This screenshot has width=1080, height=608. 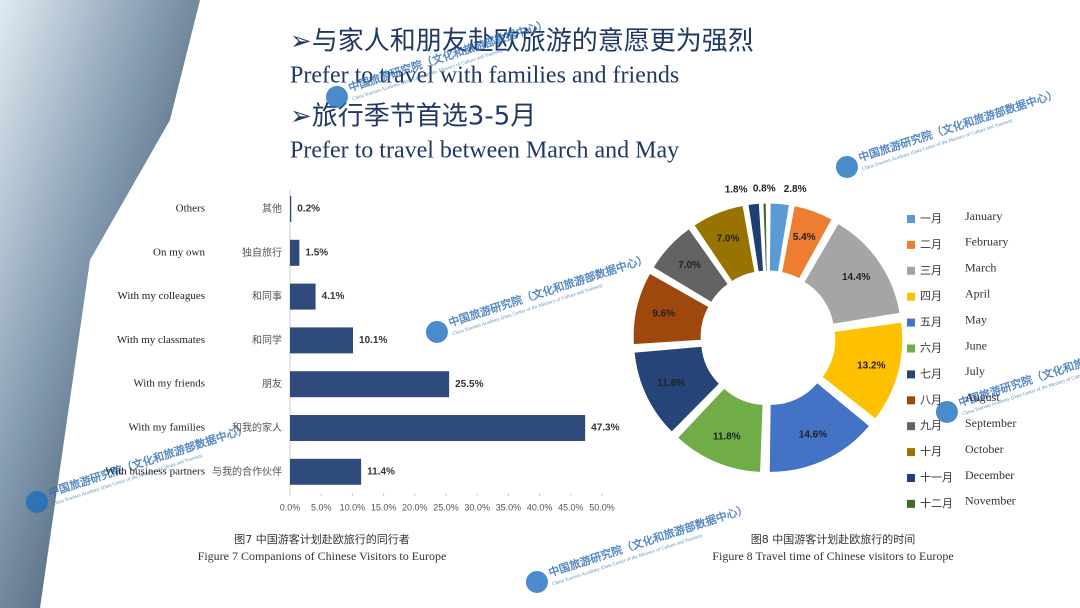 I want to click on data-label: 1.5%, so click(x=316, y=252).